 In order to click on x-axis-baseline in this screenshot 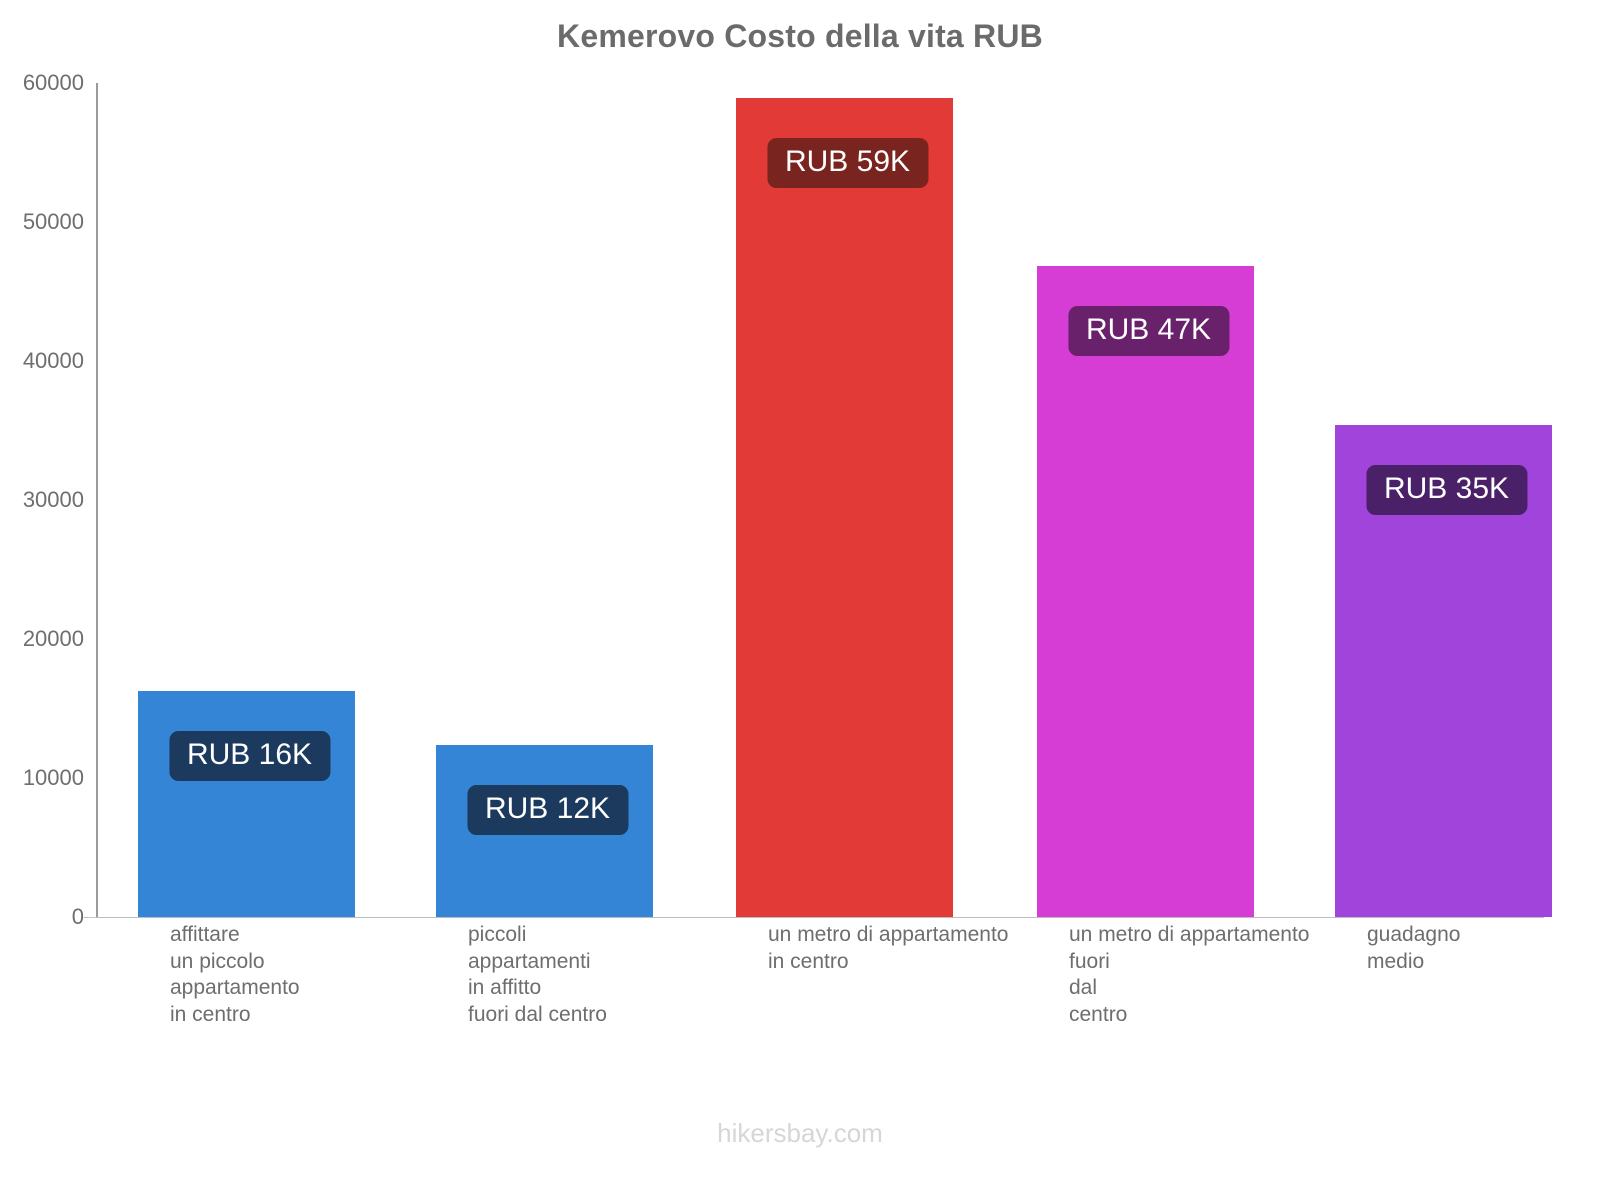, I will do `click(814, 917)`.